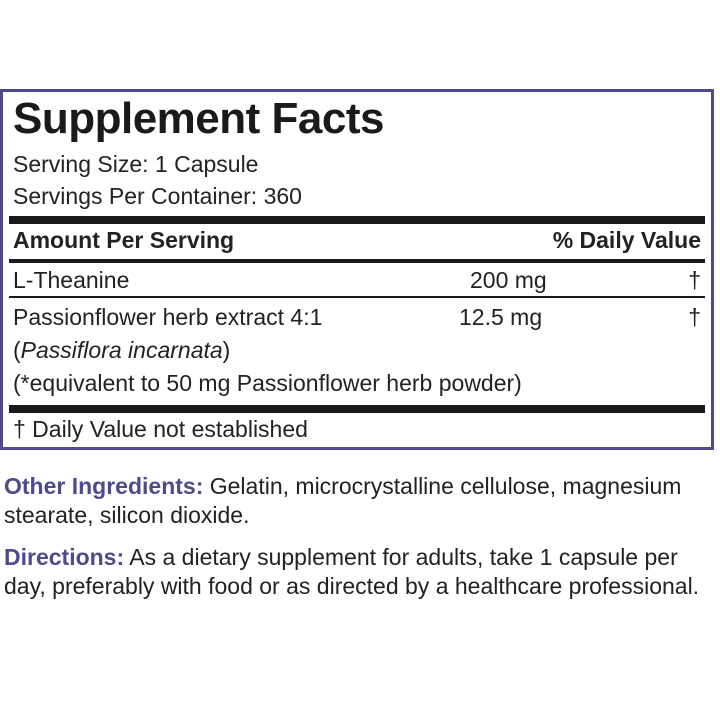 The height and width of the screenshot is (720, 720). Describe the element at coordinates (124, 240) in the screenshot. I see `amount-per-serving-label: Amount Per Serving` at that location.